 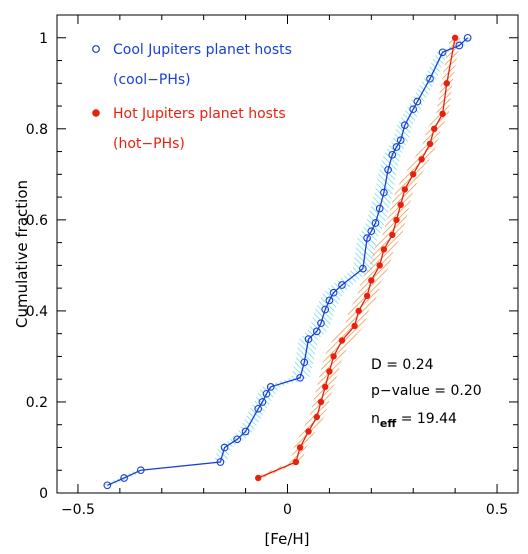 What do you see at coordinates (402, 365) in the screenshot?
I see `d-statistic: D = 0.24` at bounding box center [402, 365].